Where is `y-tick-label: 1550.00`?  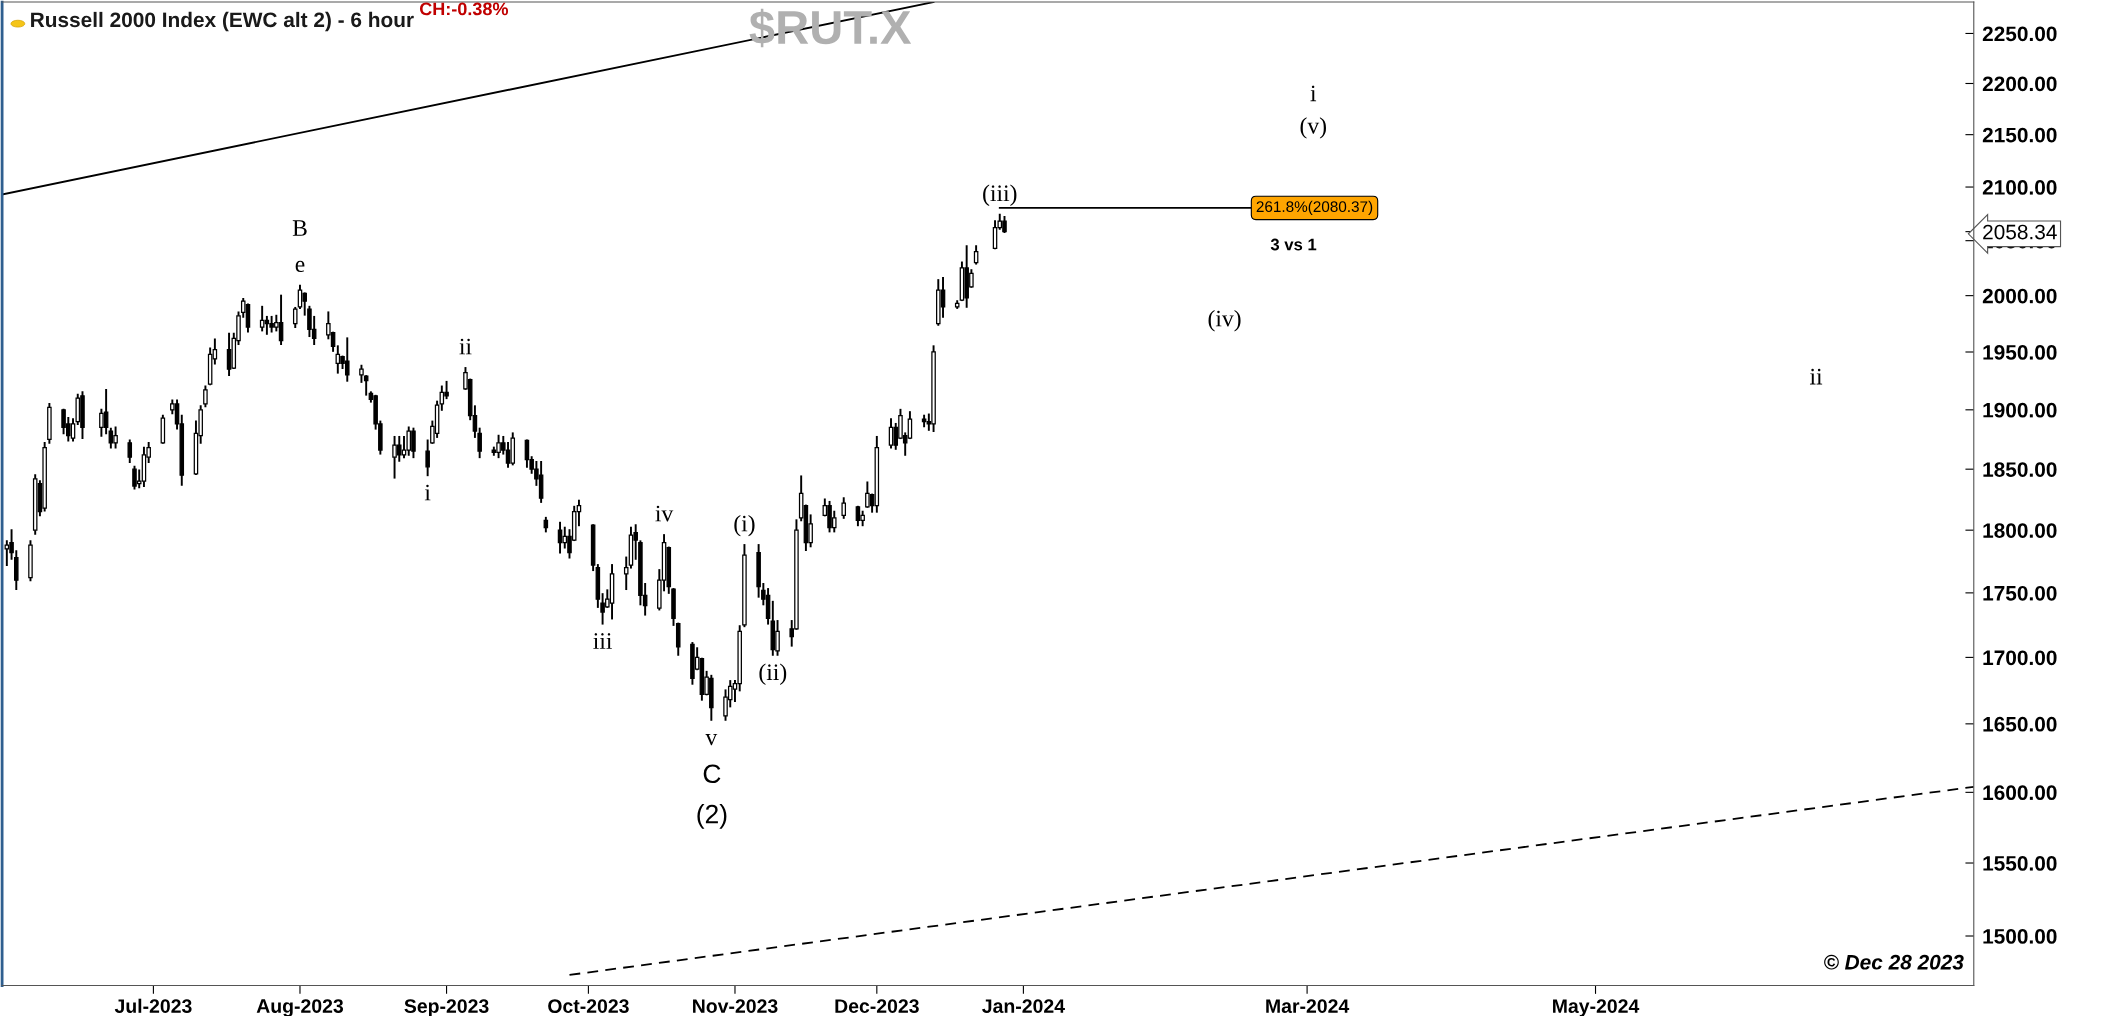
y-tick-label: 1550.00 is located at coordinates (2020, 863).